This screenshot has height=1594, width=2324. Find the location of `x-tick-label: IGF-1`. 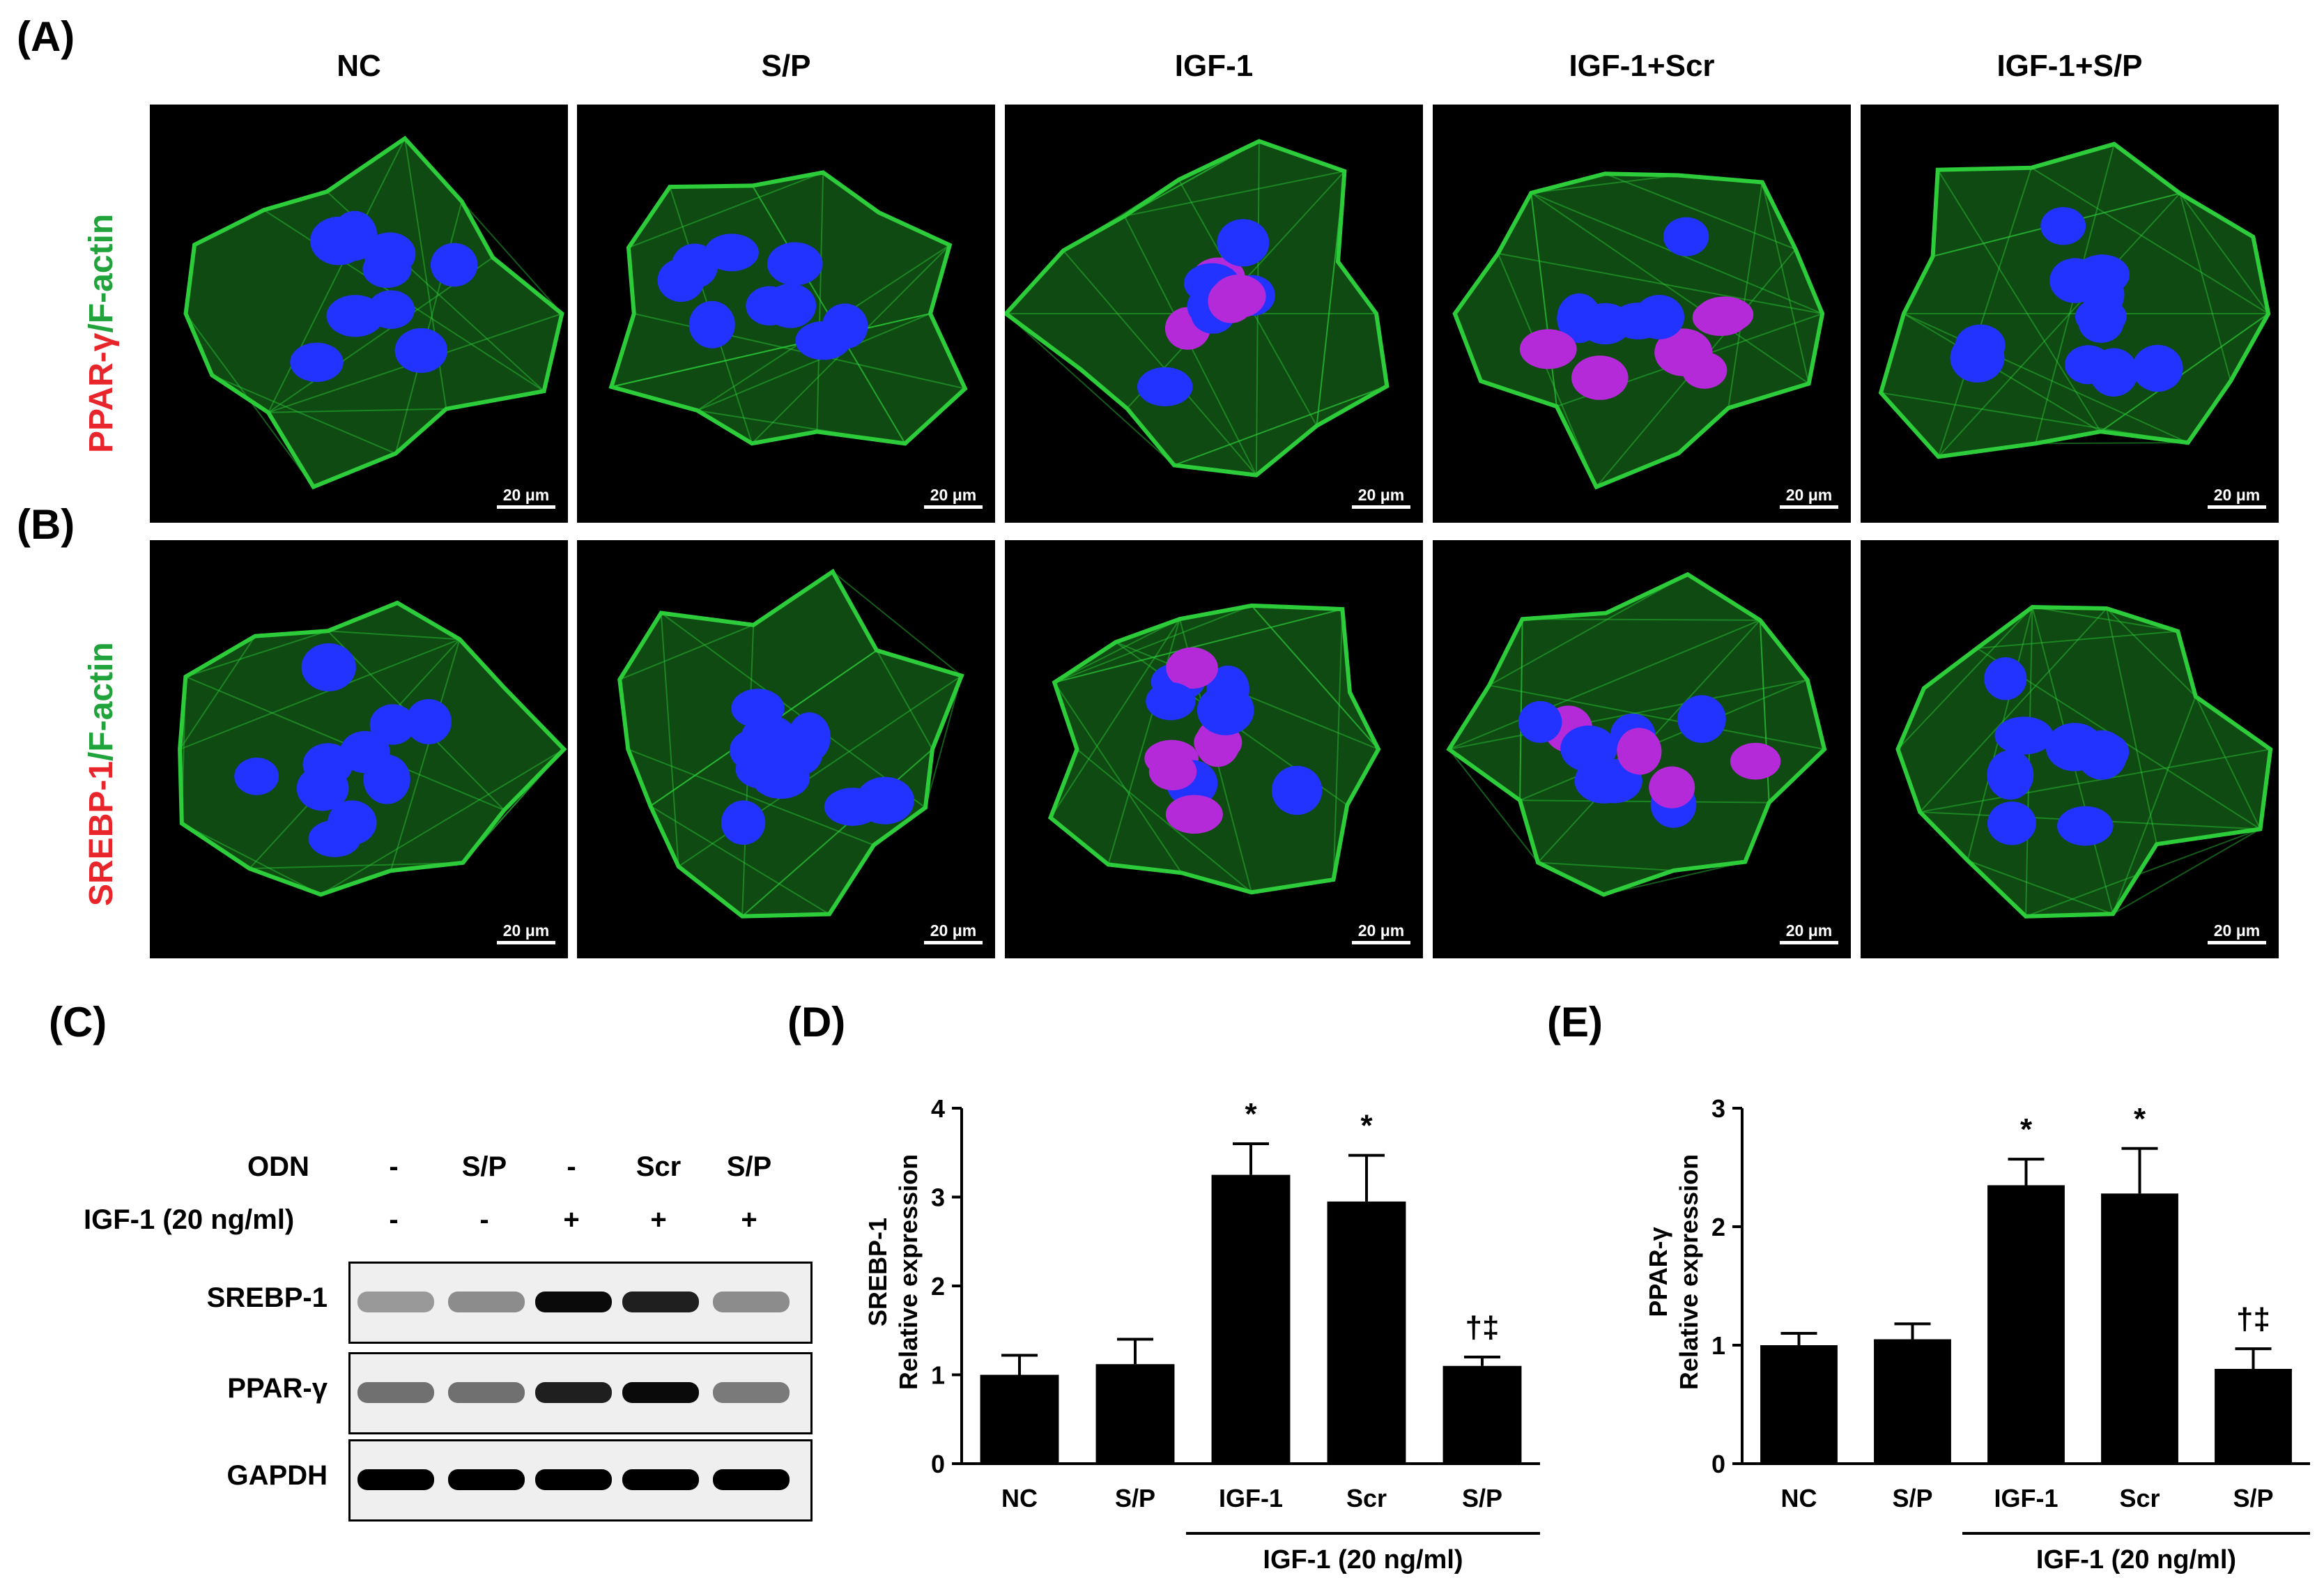

x-tick-label: IGF-1 is located at coordinates (1251, 1498).